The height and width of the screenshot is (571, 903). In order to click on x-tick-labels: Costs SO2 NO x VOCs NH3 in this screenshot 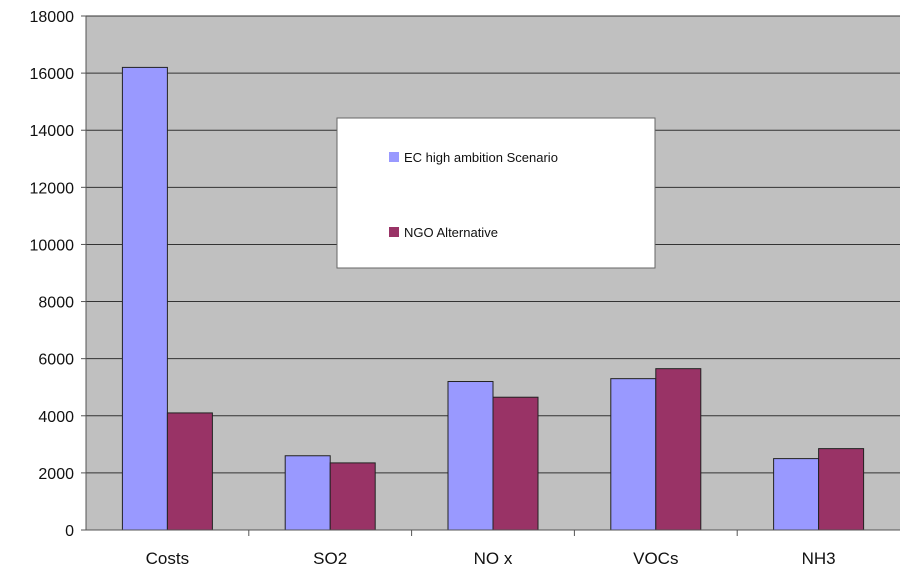, I will do `click(491, 549)`.